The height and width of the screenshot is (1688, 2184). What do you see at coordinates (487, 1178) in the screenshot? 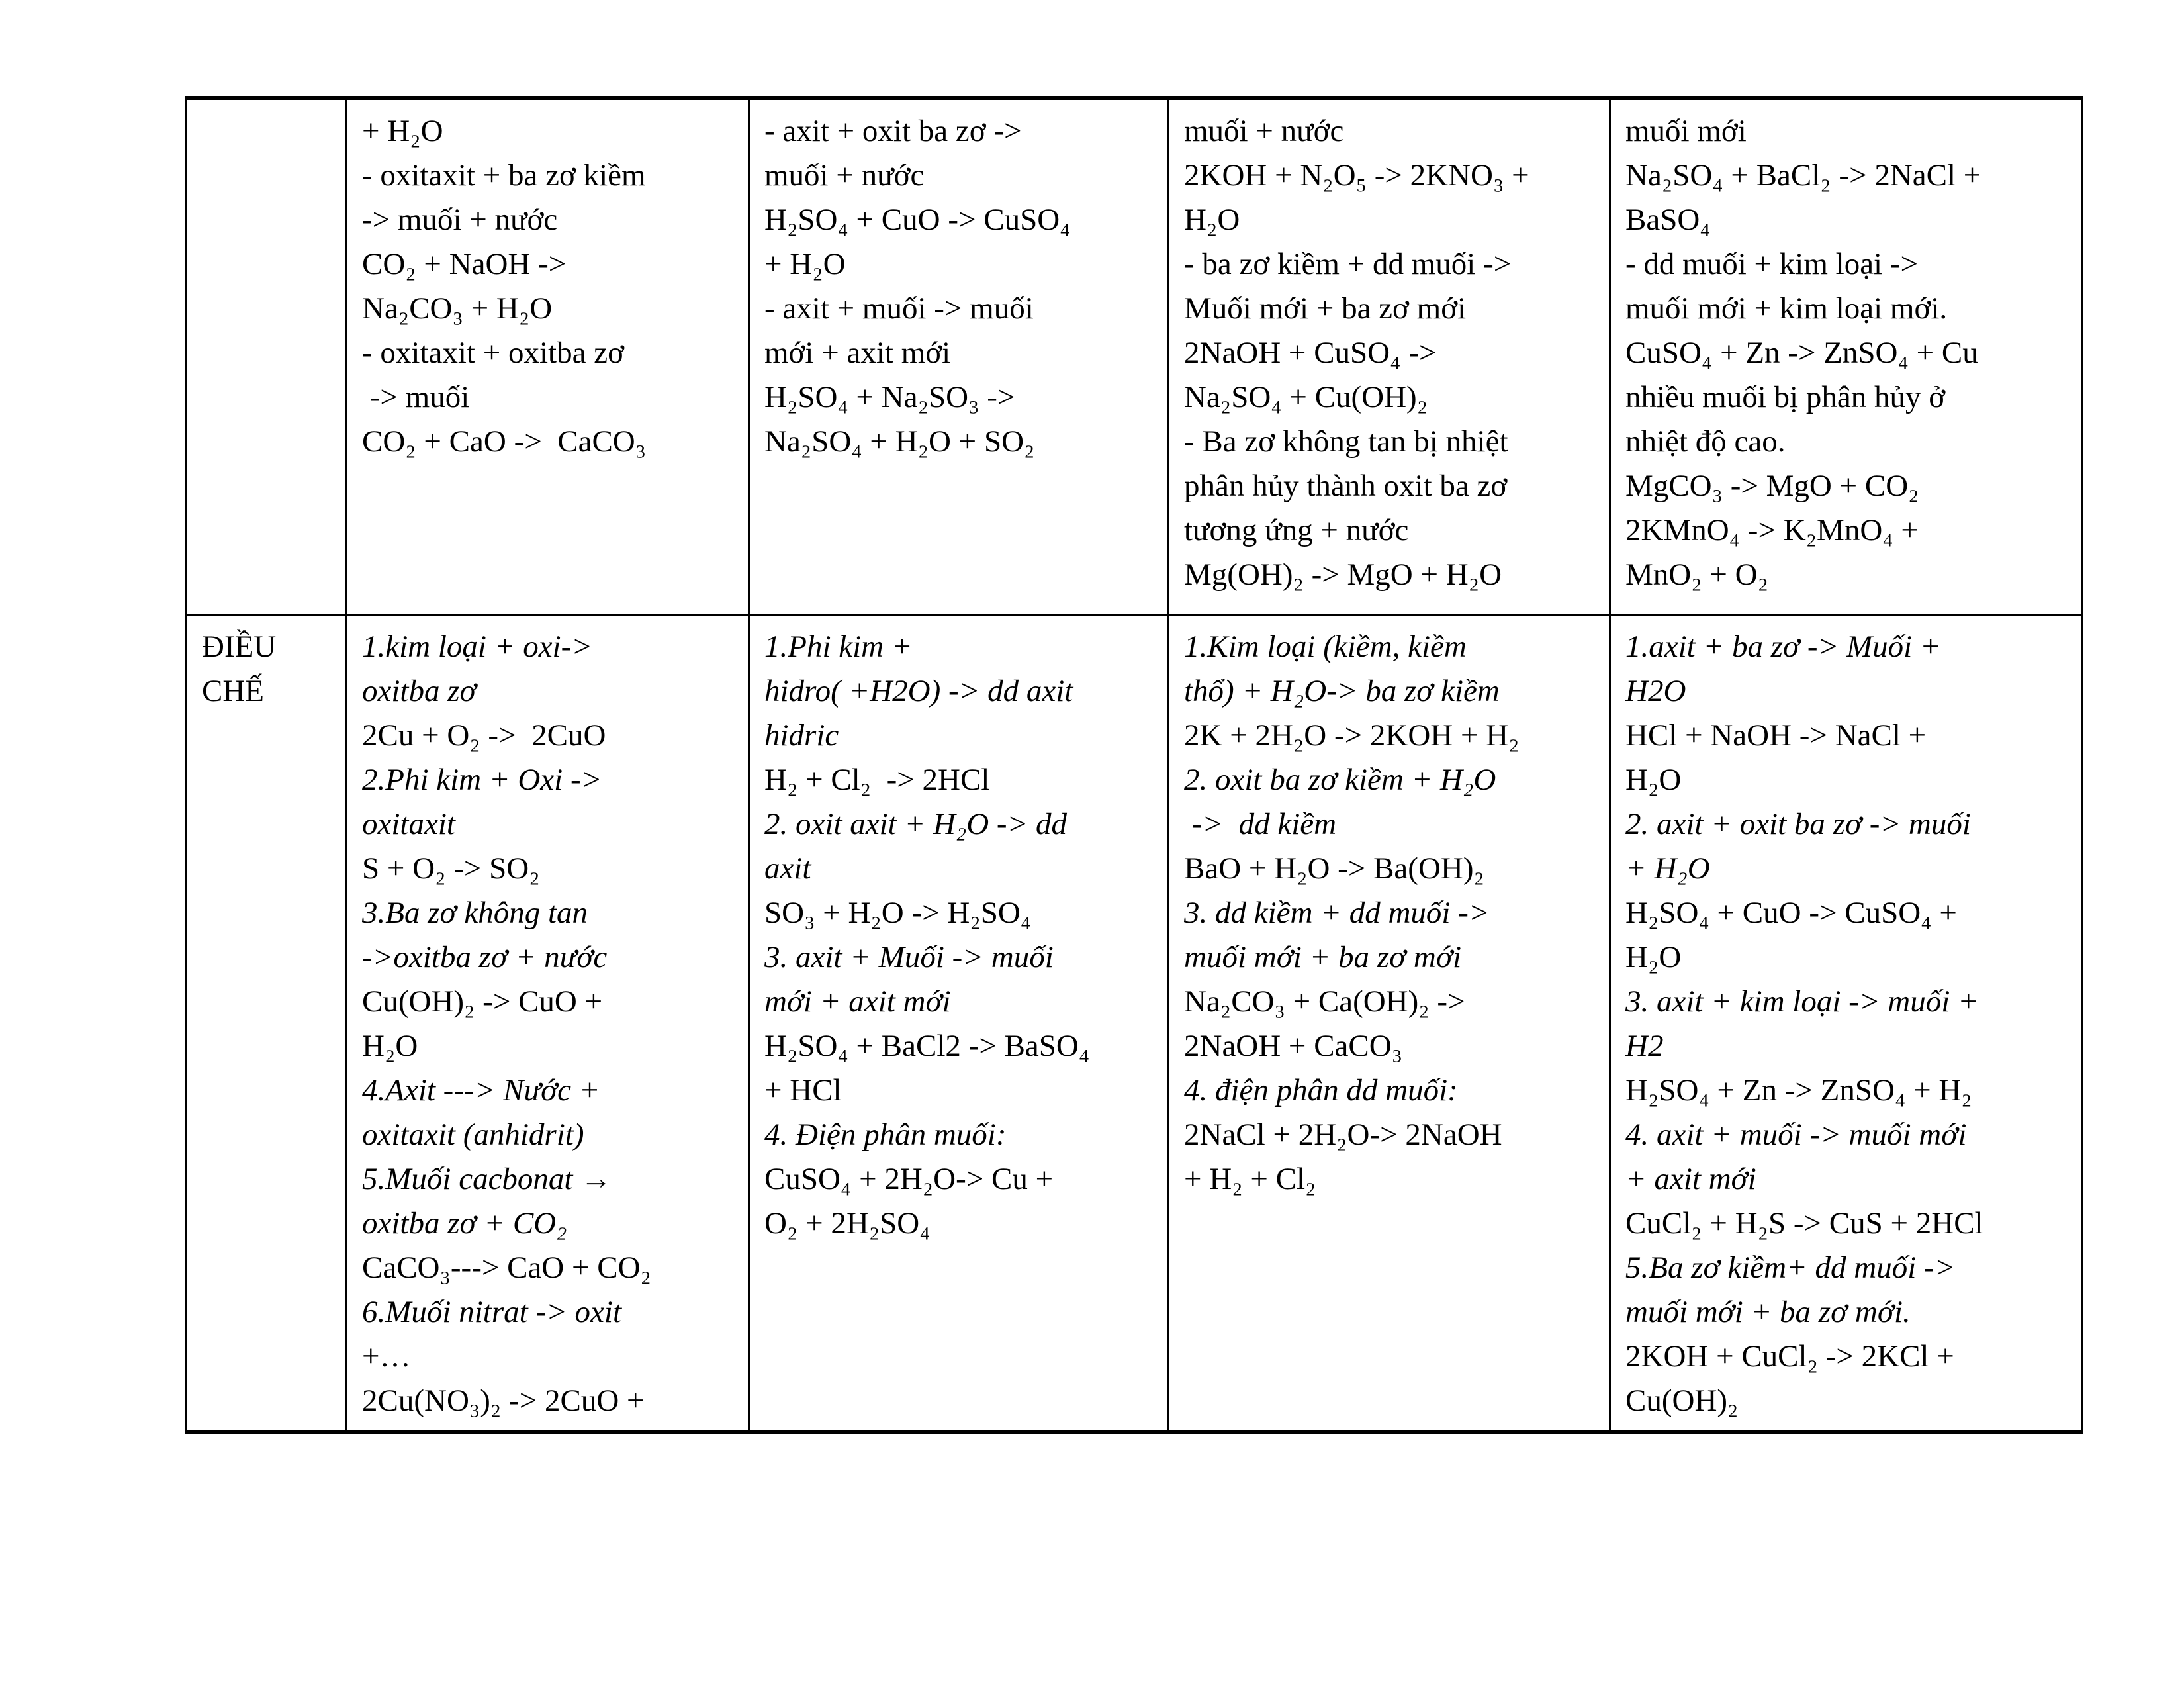
I see `text-line: 5.Muối cacbonat →` at bounding box center [487, 1178].